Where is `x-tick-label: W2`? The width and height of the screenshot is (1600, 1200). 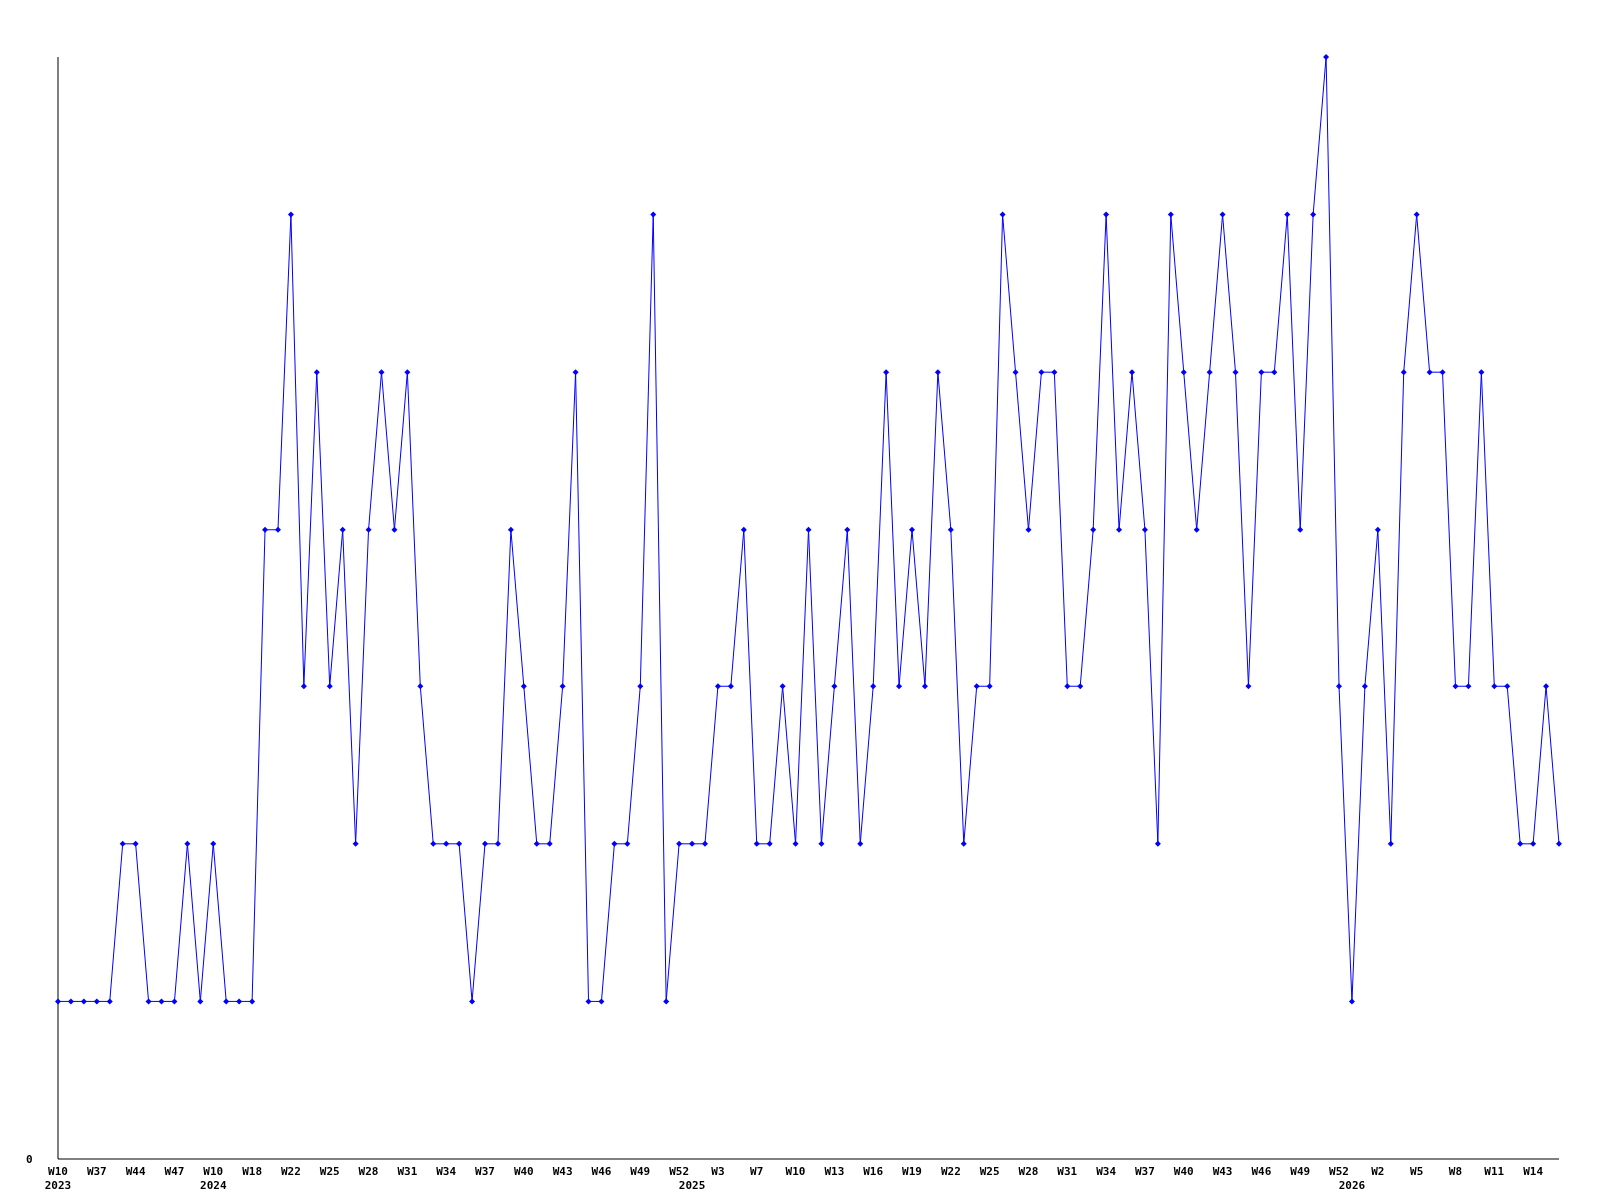
x-tick-label: W2 is located at coordinates (1378, 1171).